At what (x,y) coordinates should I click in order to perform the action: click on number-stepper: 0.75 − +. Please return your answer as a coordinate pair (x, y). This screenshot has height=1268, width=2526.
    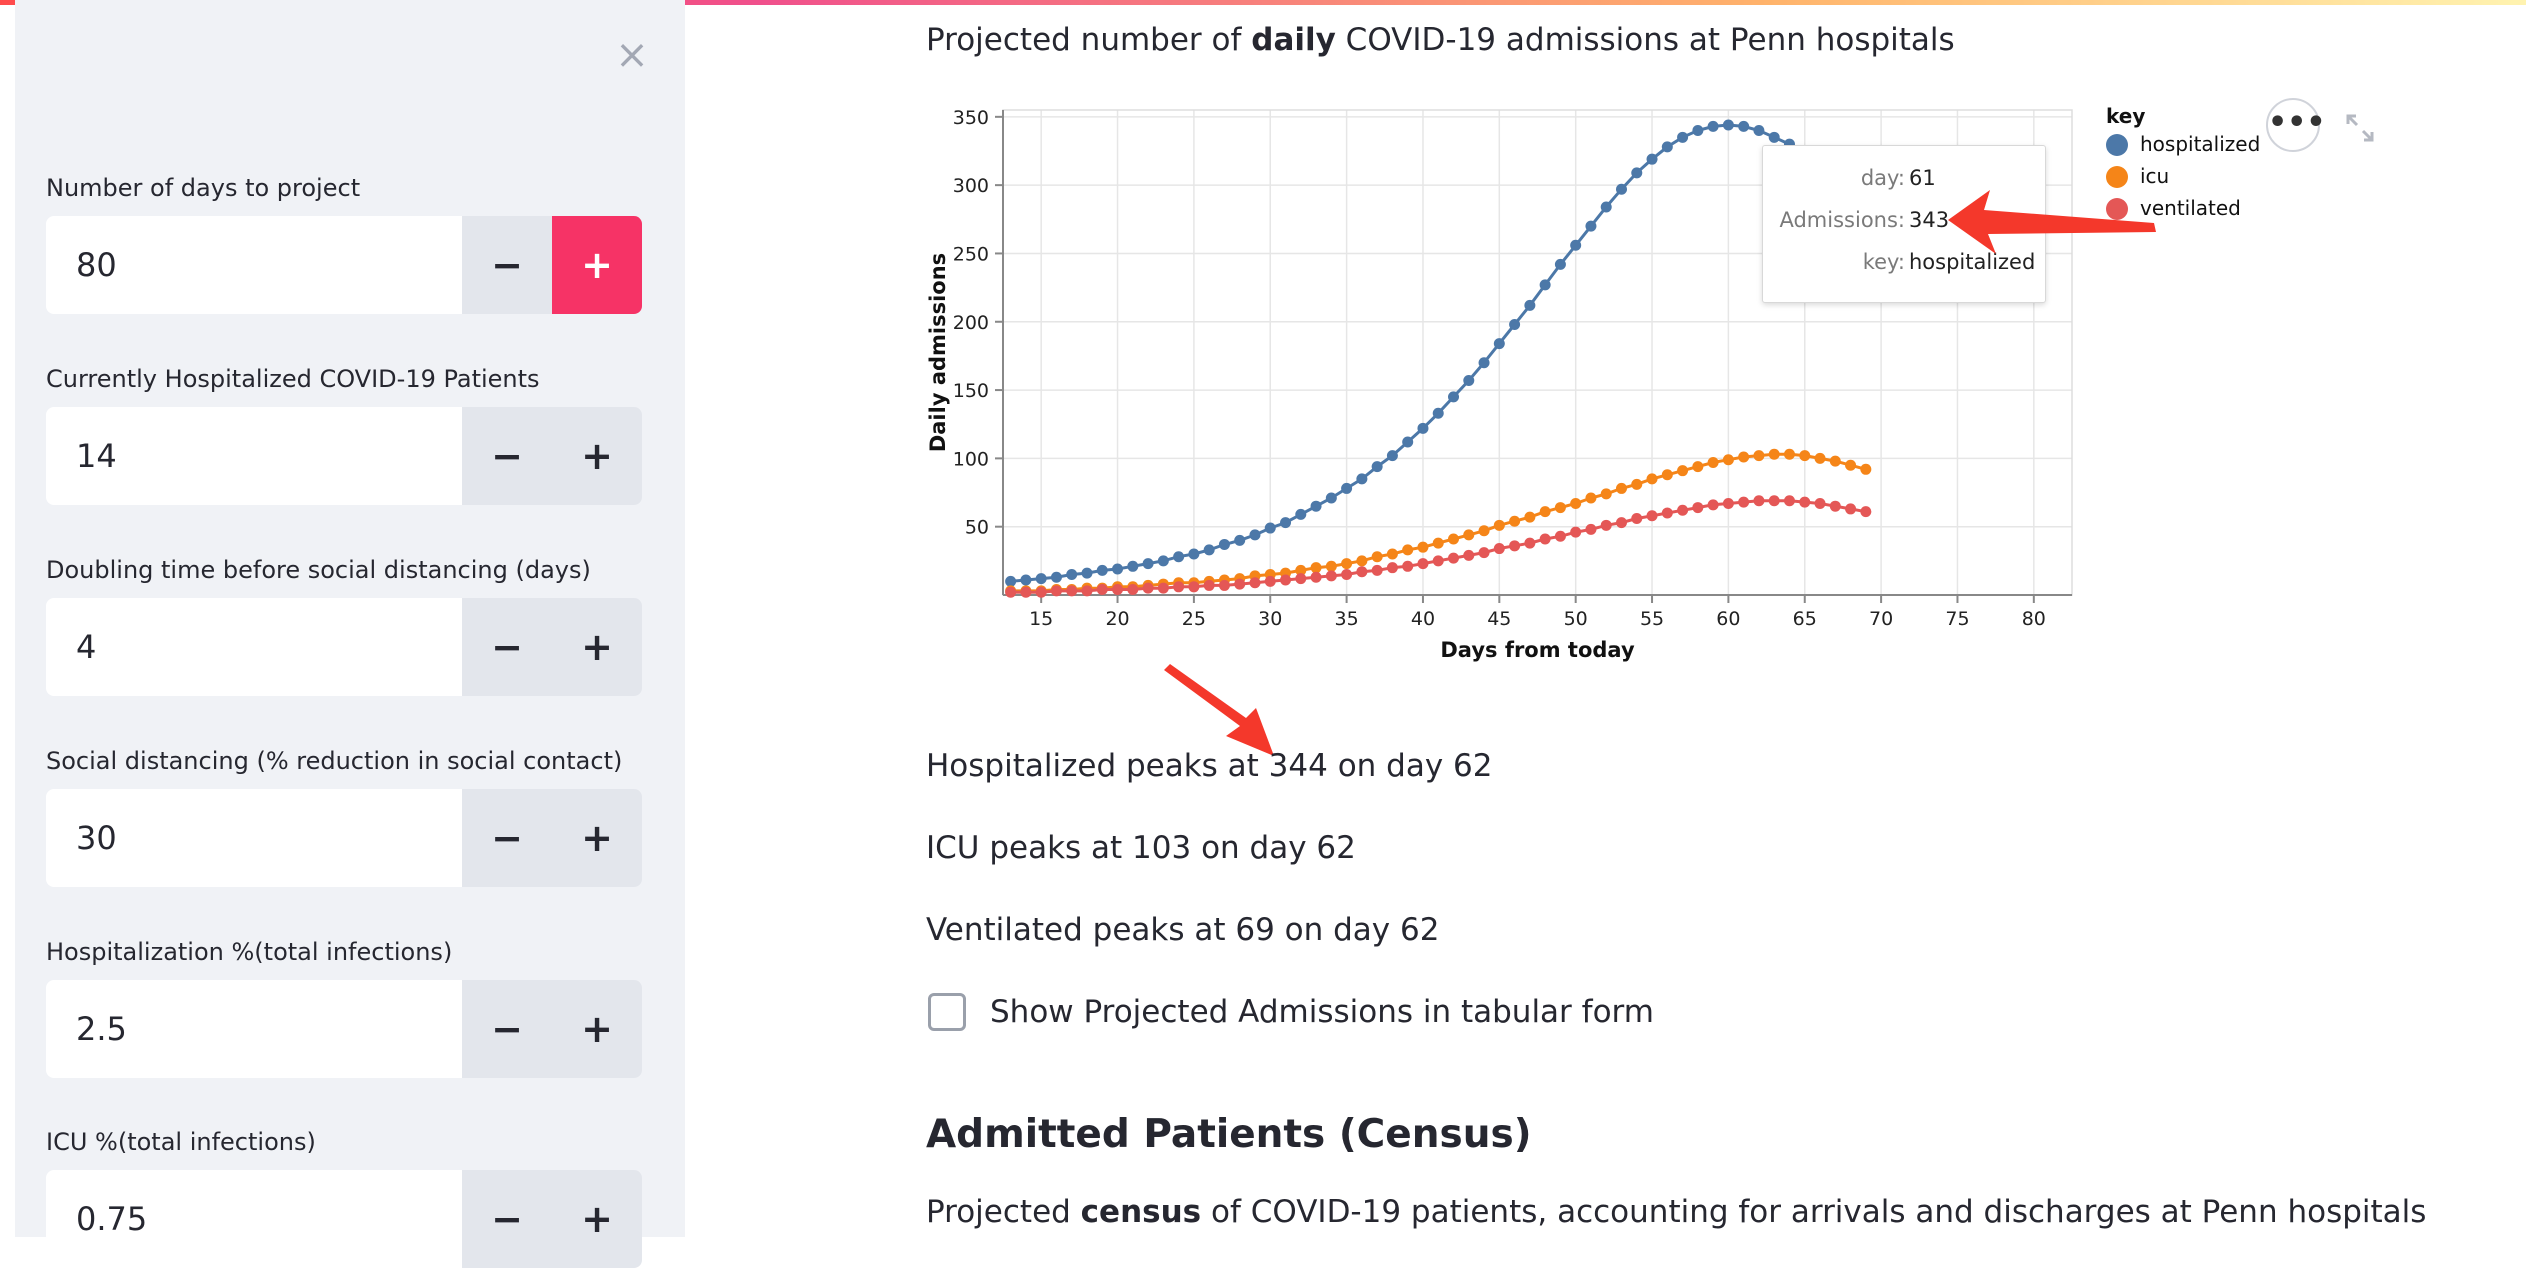
    Looking at the image, I should click on (344, 1219).